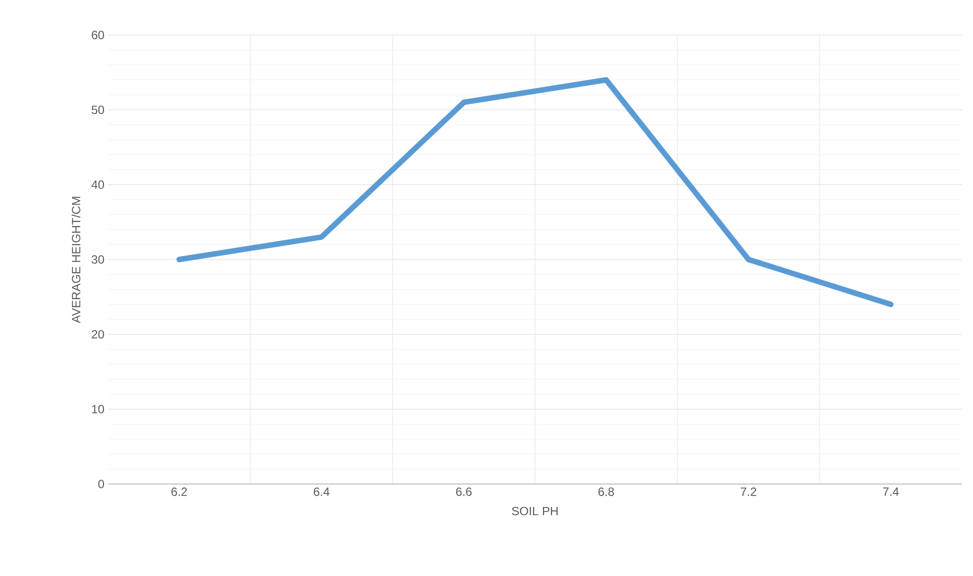 Image resolution: width=973 pixels, height=576 pixels. What do you see at coordinates (98, 409) in the screenshot?
I see `y-tick-label: 10` at bounding box center [98, 409].